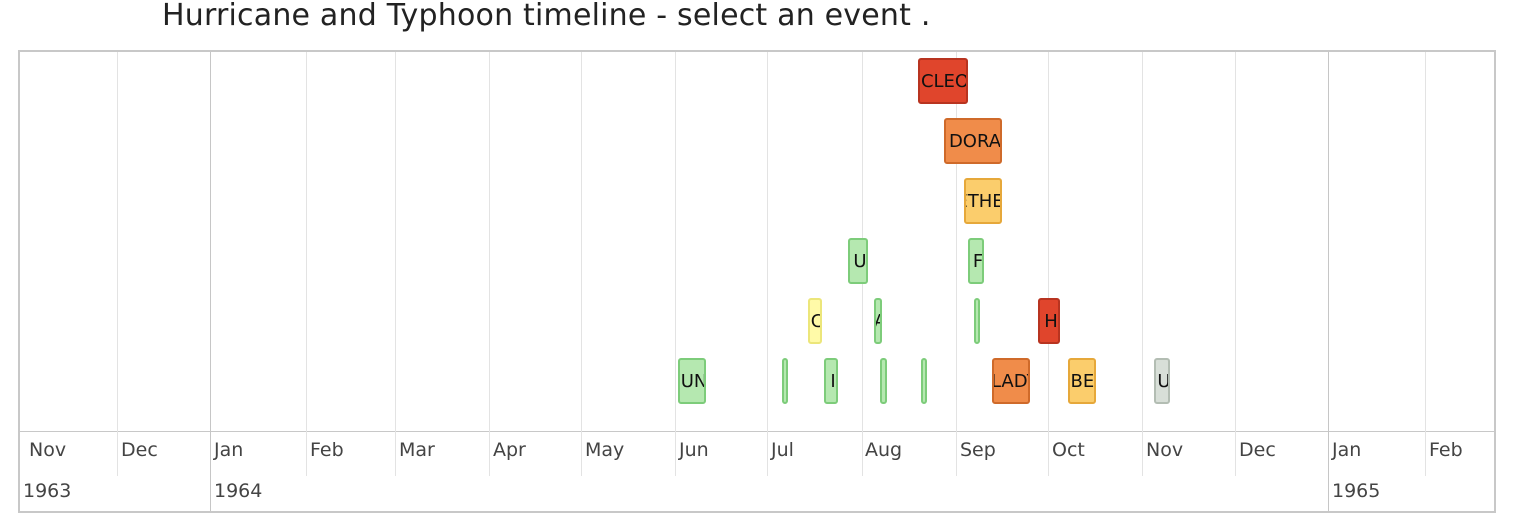  I want to click on event-cleo: CLEO, so click(943, 81).